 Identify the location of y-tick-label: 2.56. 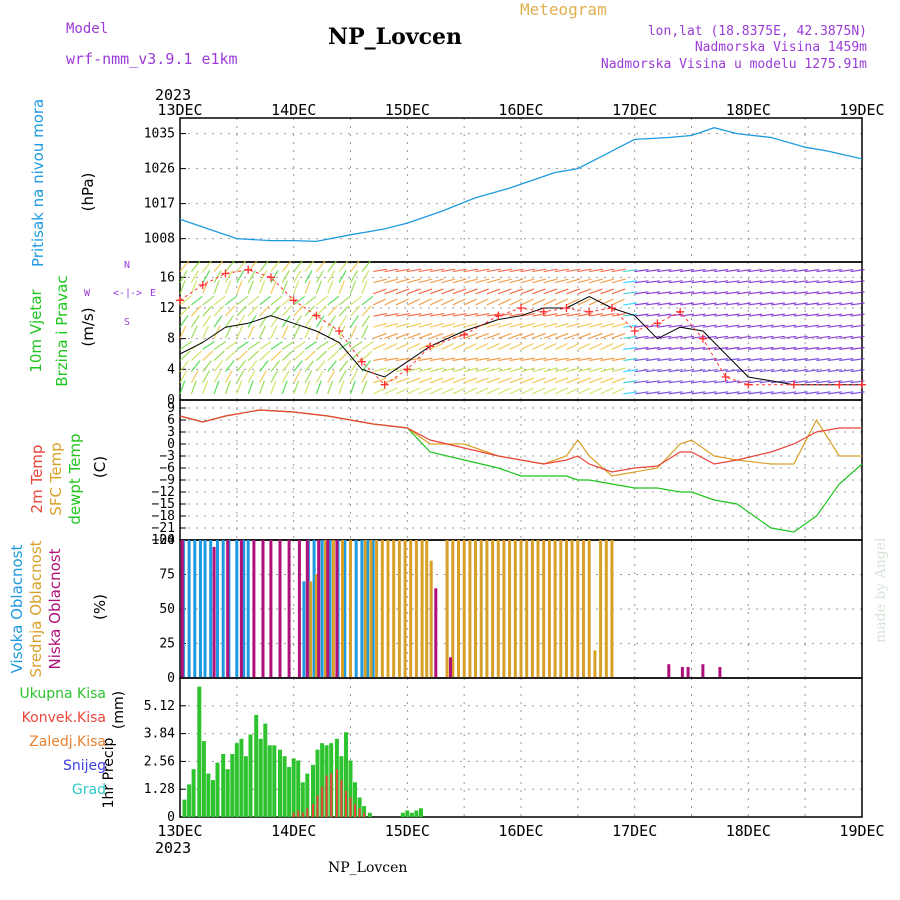
(159, 761).